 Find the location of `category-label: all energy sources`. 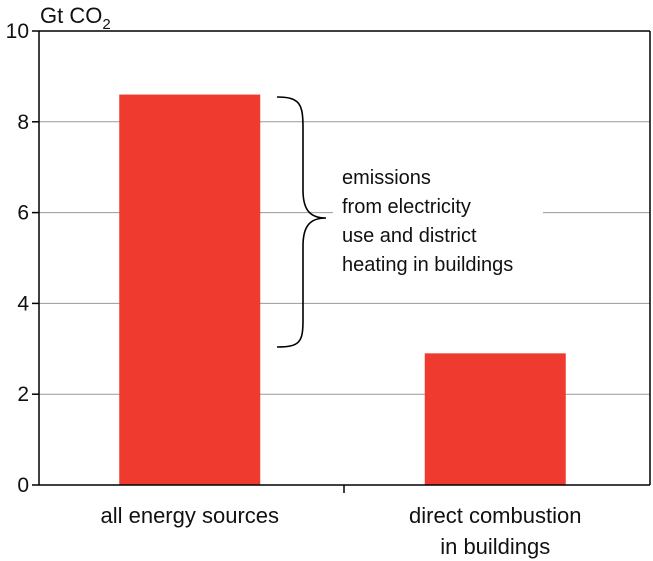

category-label: all energy sources is located at coordinates (189, 515).